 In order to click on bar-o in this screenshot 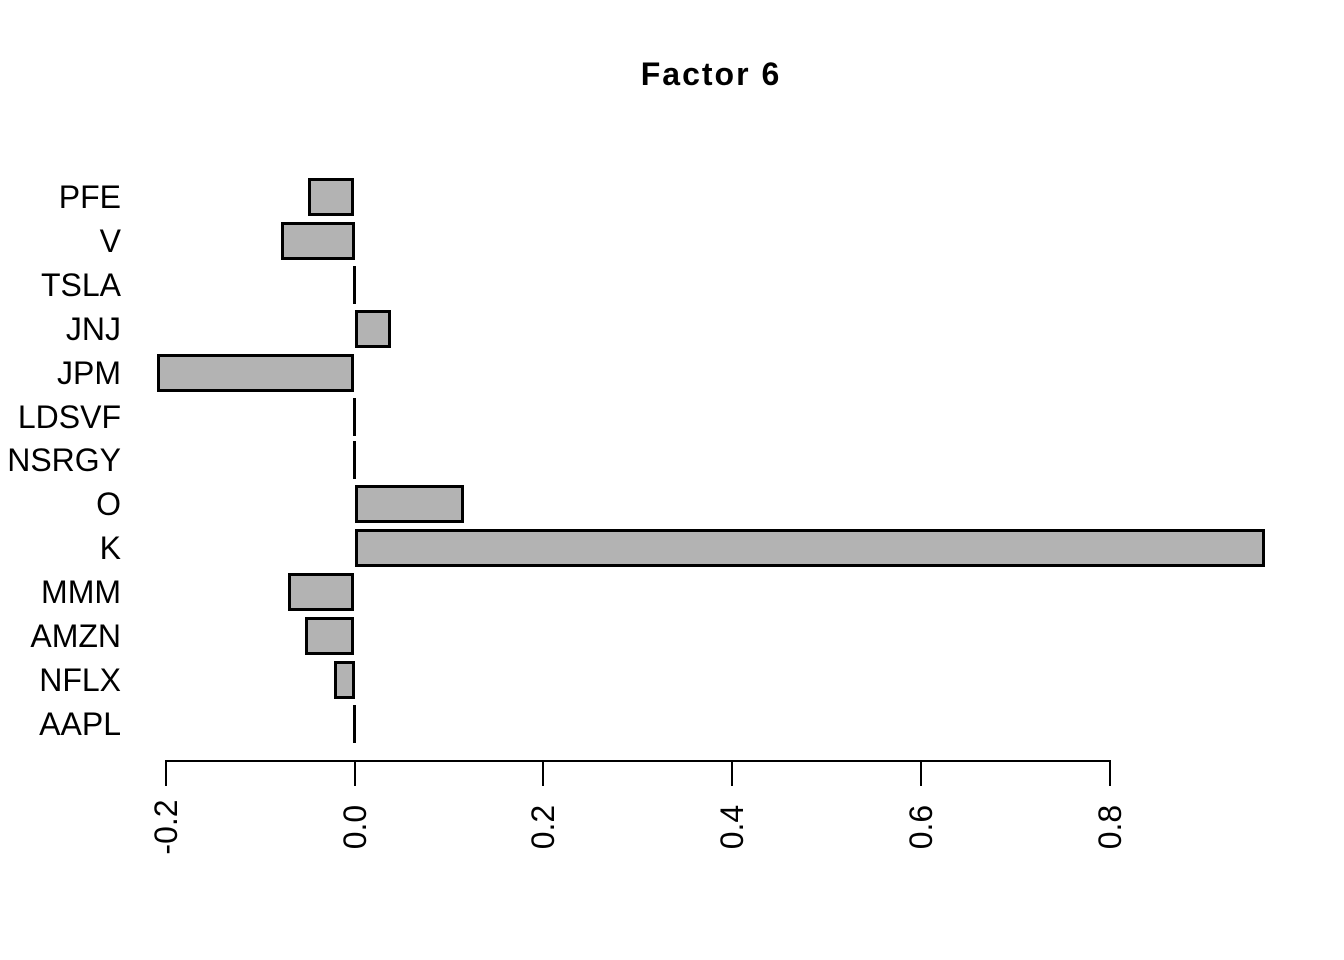, I will do `click(409, 504)`.